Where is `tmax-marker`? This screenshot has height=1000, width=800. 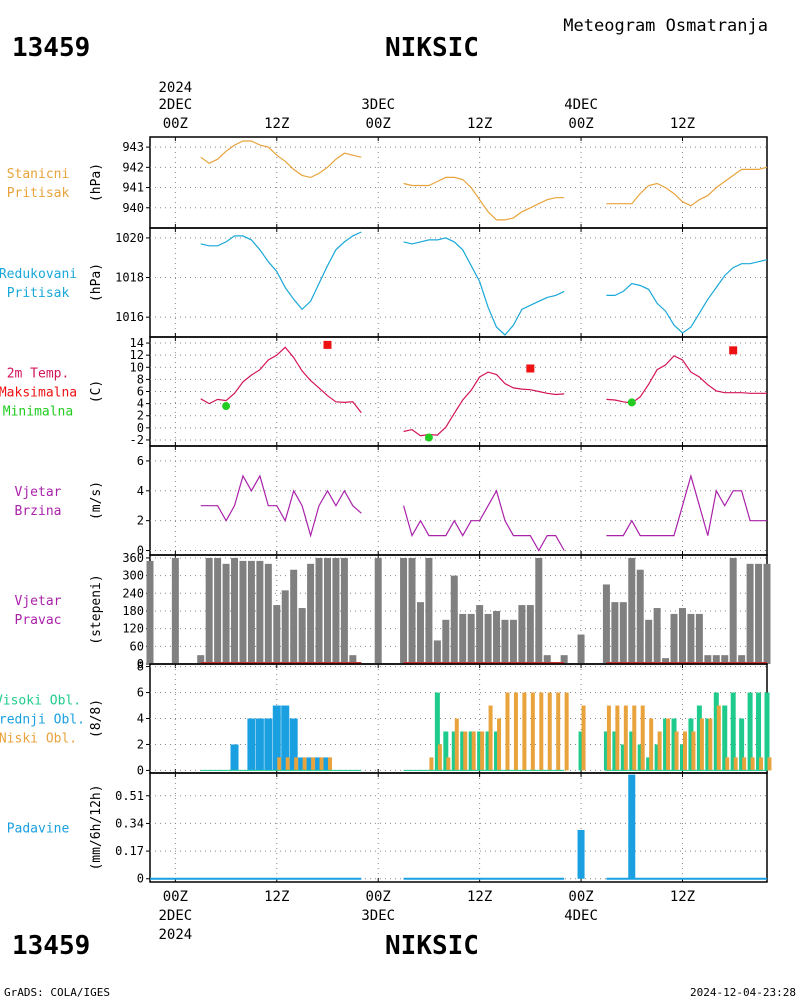 tmax-marker is located at coordinates (327, 344).